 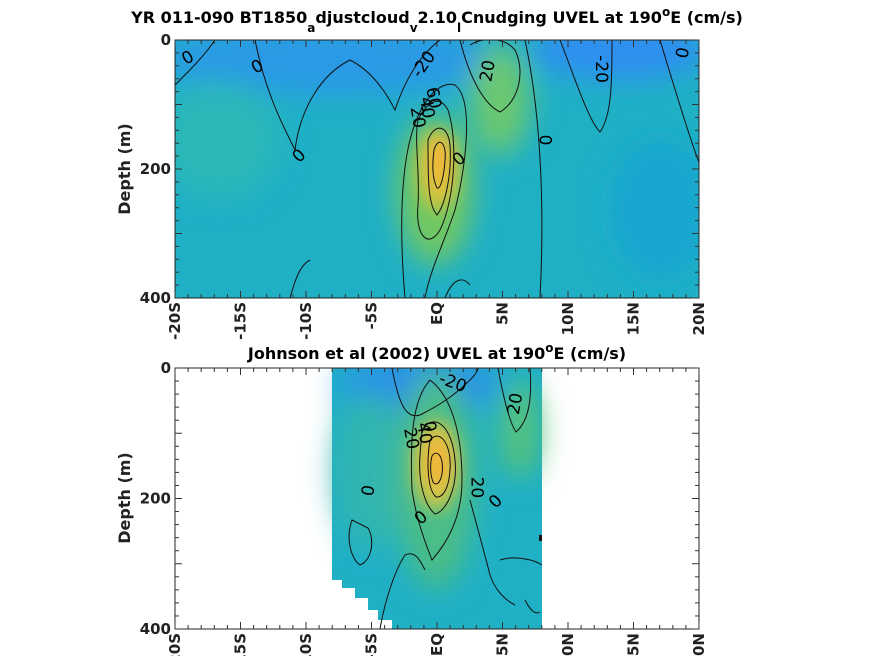 I want to click on bottom-contour-label: 40, so click(x=423, y=433).